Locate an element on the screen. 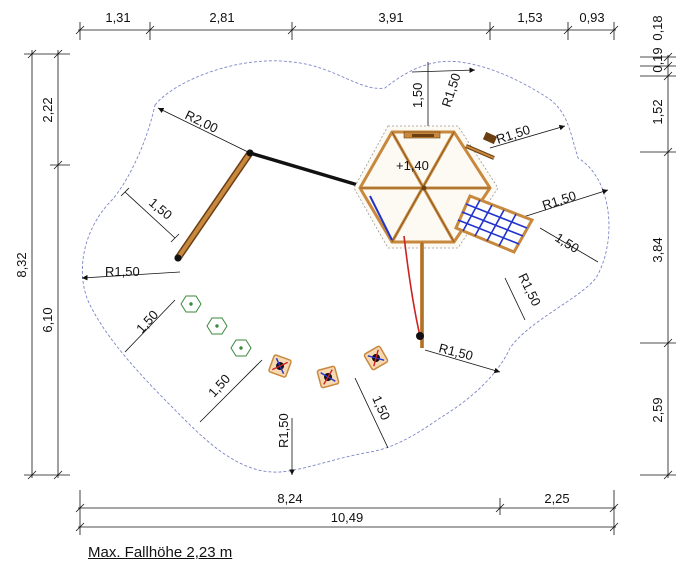  right-dim-label: 3,84 is located at coordinates (657, 249).